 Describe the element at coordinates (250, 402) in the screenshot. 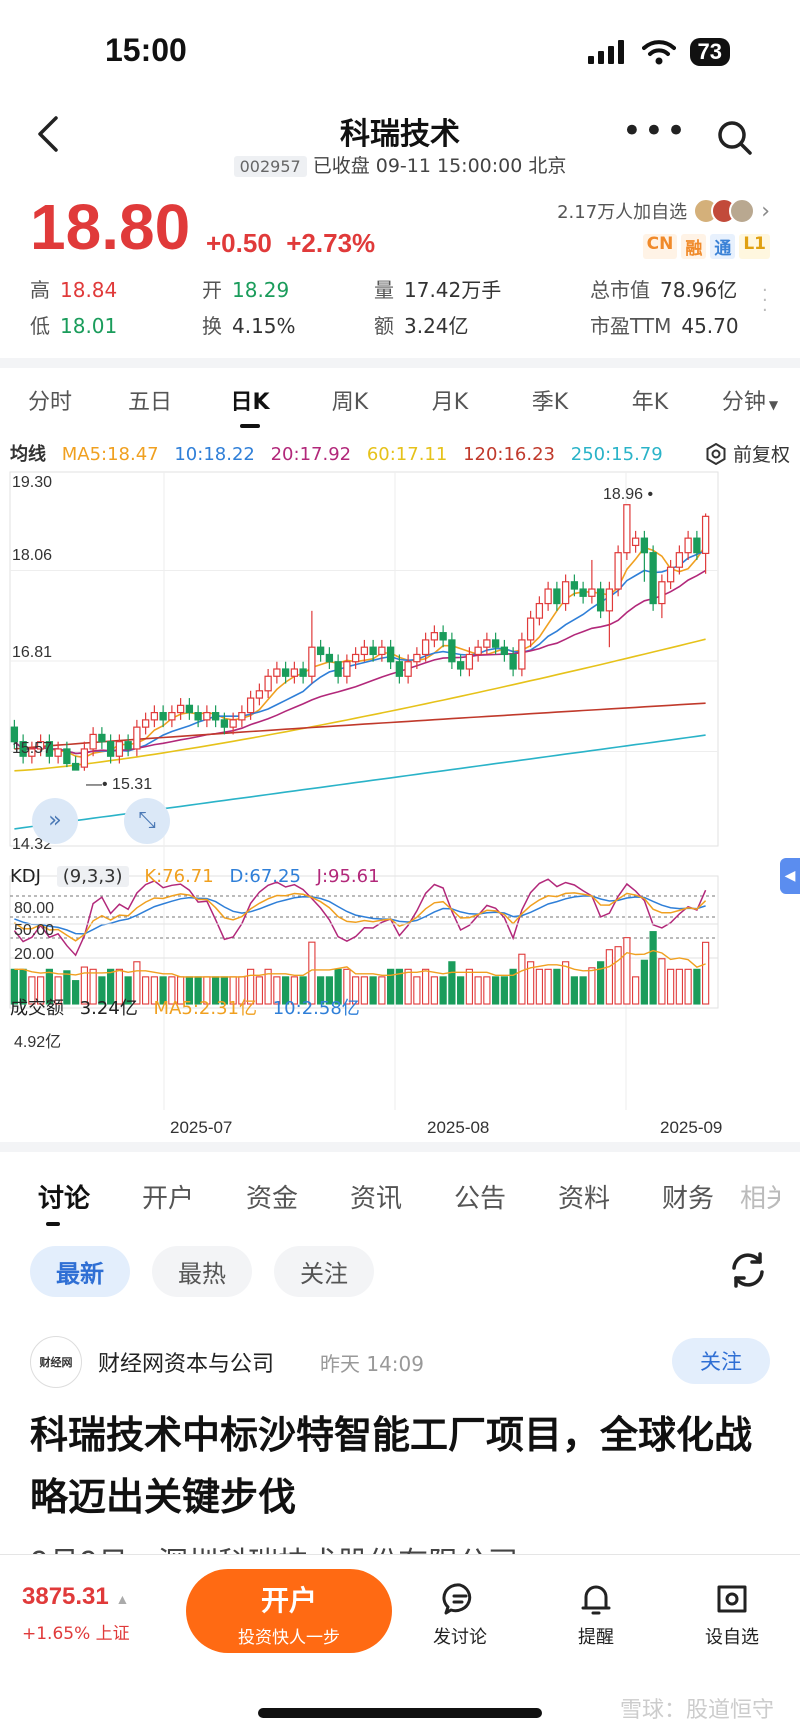

I see `tab-daily-k: 日K` at that location.